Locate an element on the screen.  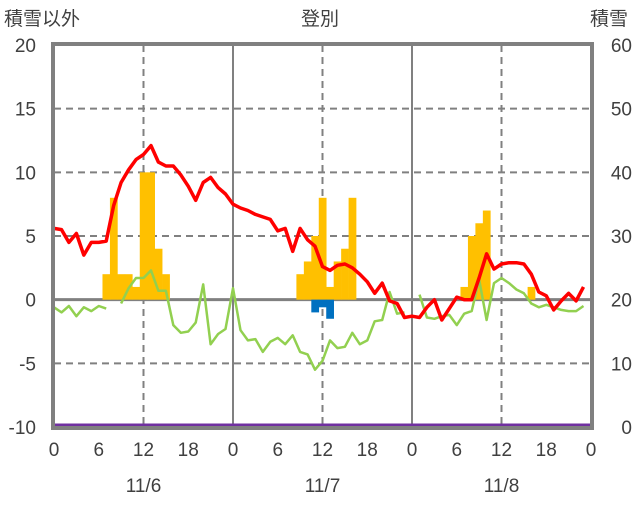
y-tick-label: 15 is located at coordinates (25, 110).